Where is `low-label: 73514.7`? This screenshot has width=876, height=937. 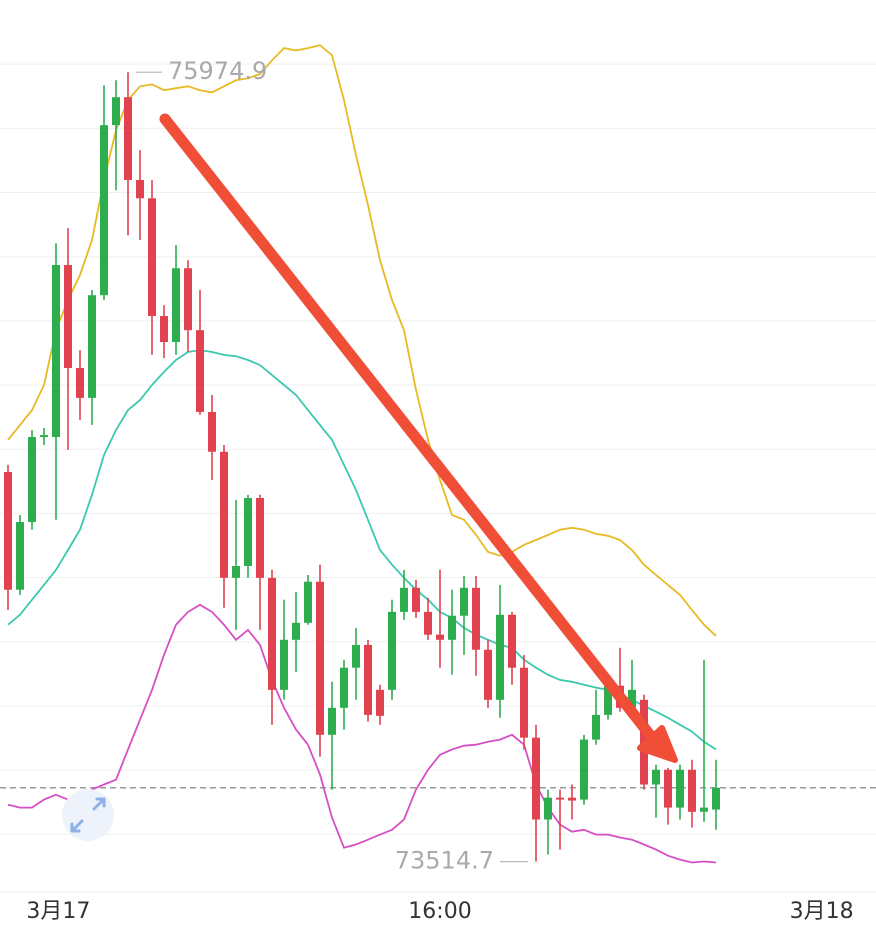
low-label: 73514.7 is located at coordinates (444, 861).